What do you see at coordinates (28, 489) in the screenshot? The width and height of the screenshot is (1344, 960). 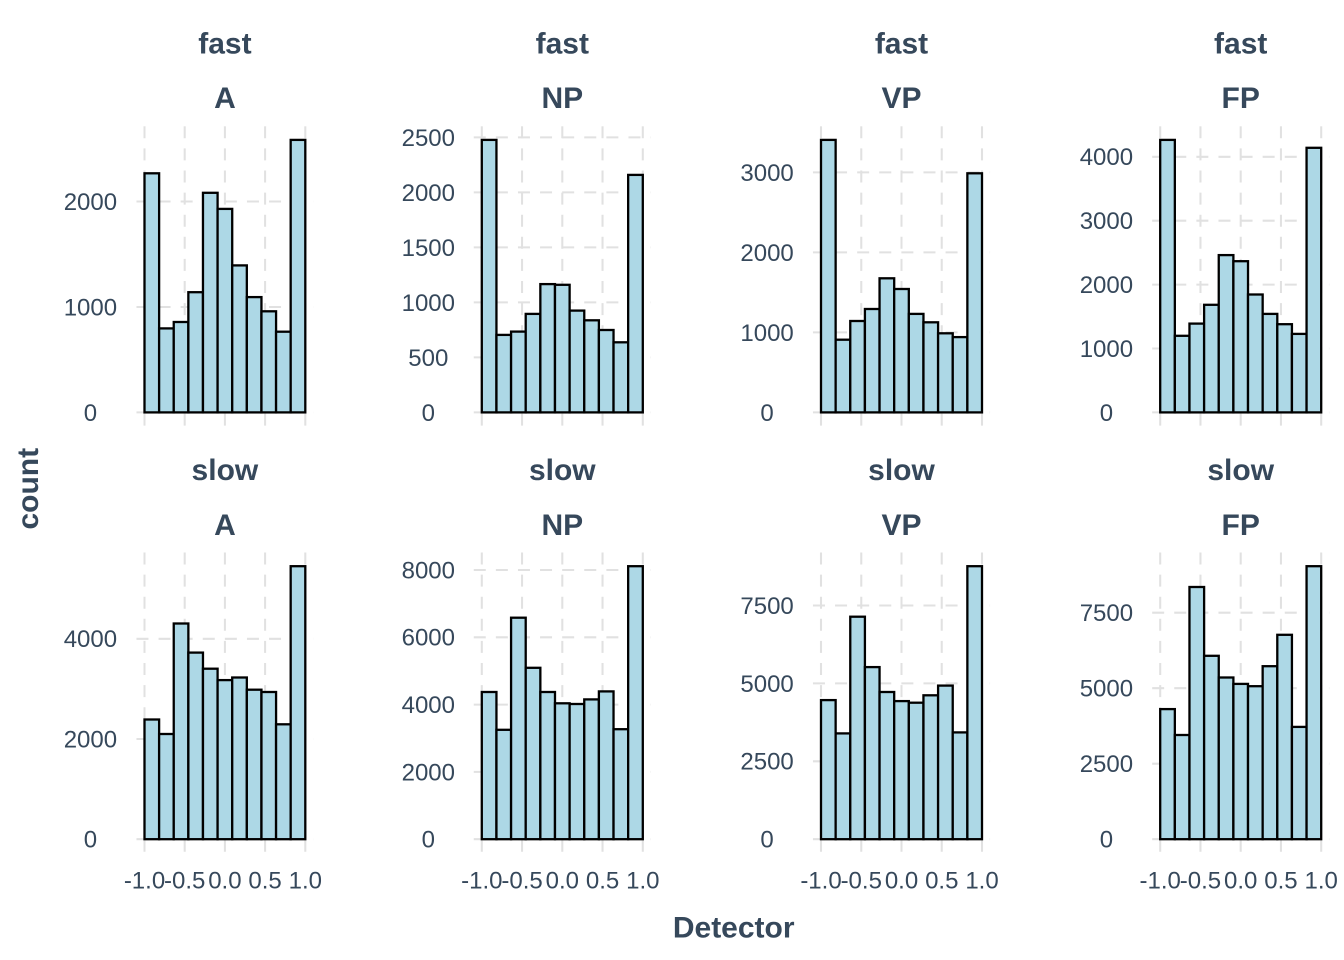 I see `svg-text: count` at bounding box center [28, 489].